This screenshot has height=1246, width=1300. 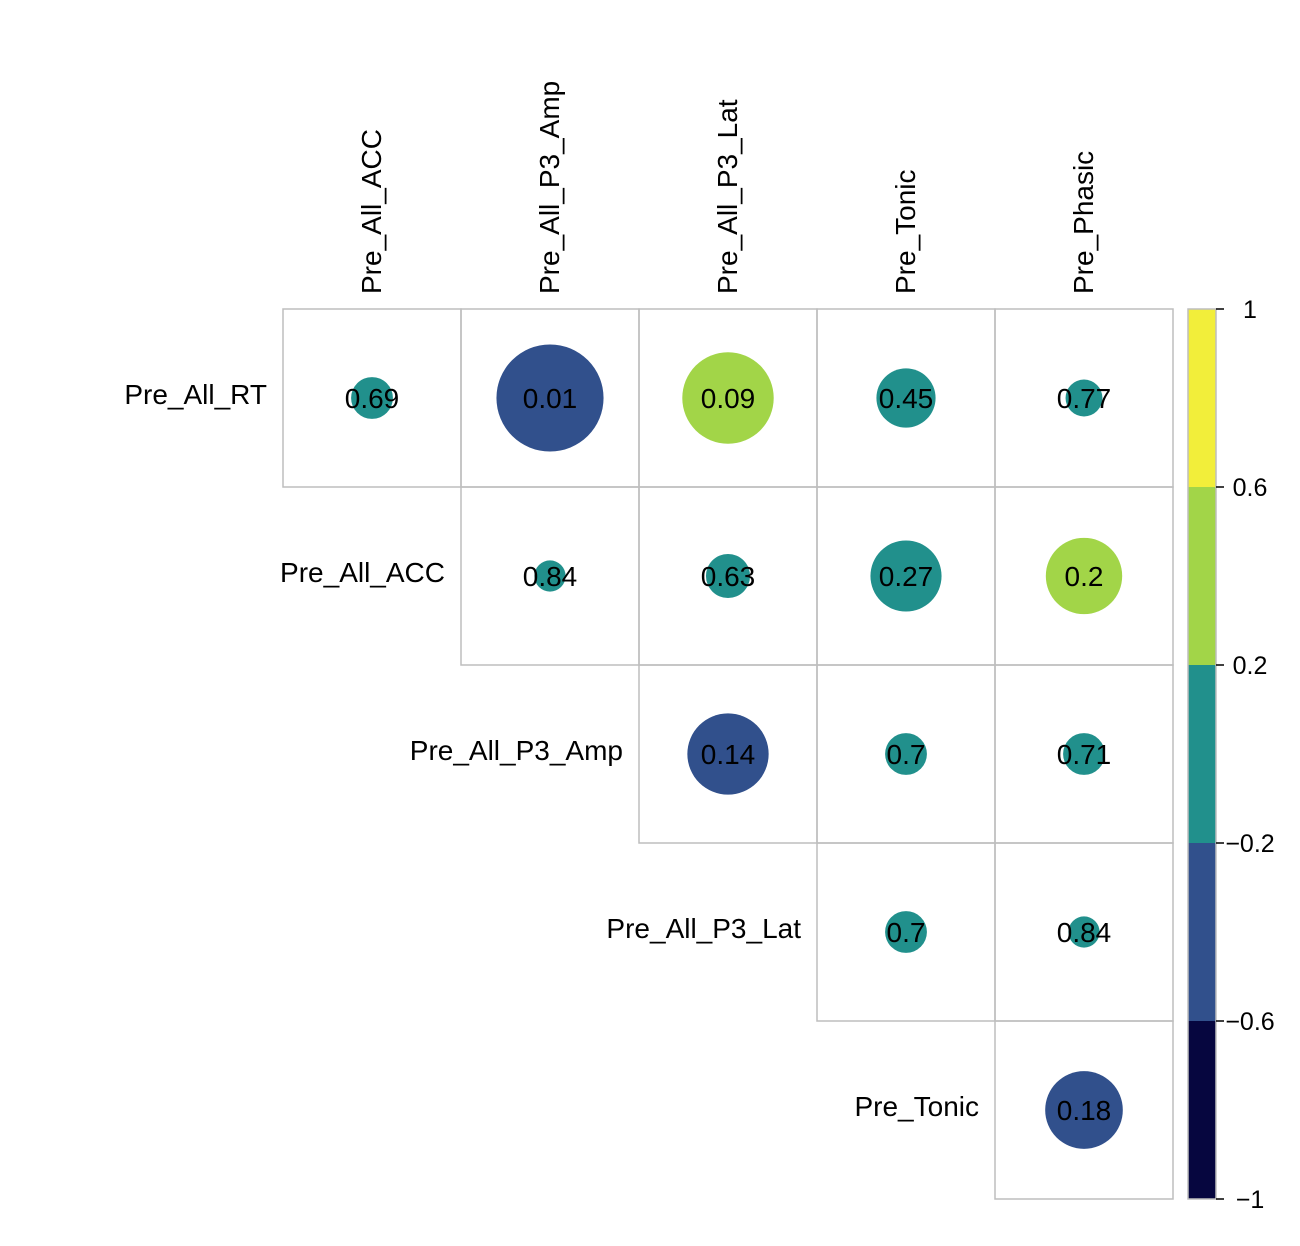 I want to click on p-value-label: 0.63, so click(x=728, y=576).